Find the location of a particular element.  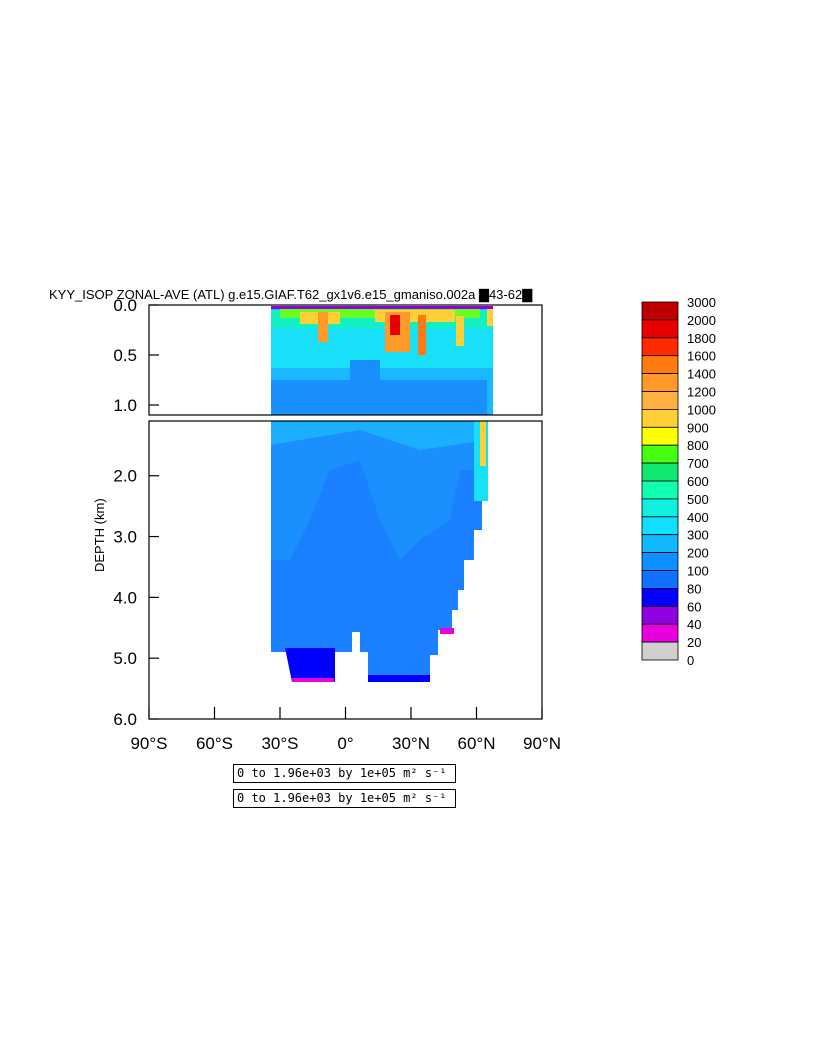

x-tick-label: 90°S is located at coordinates (148, 743).